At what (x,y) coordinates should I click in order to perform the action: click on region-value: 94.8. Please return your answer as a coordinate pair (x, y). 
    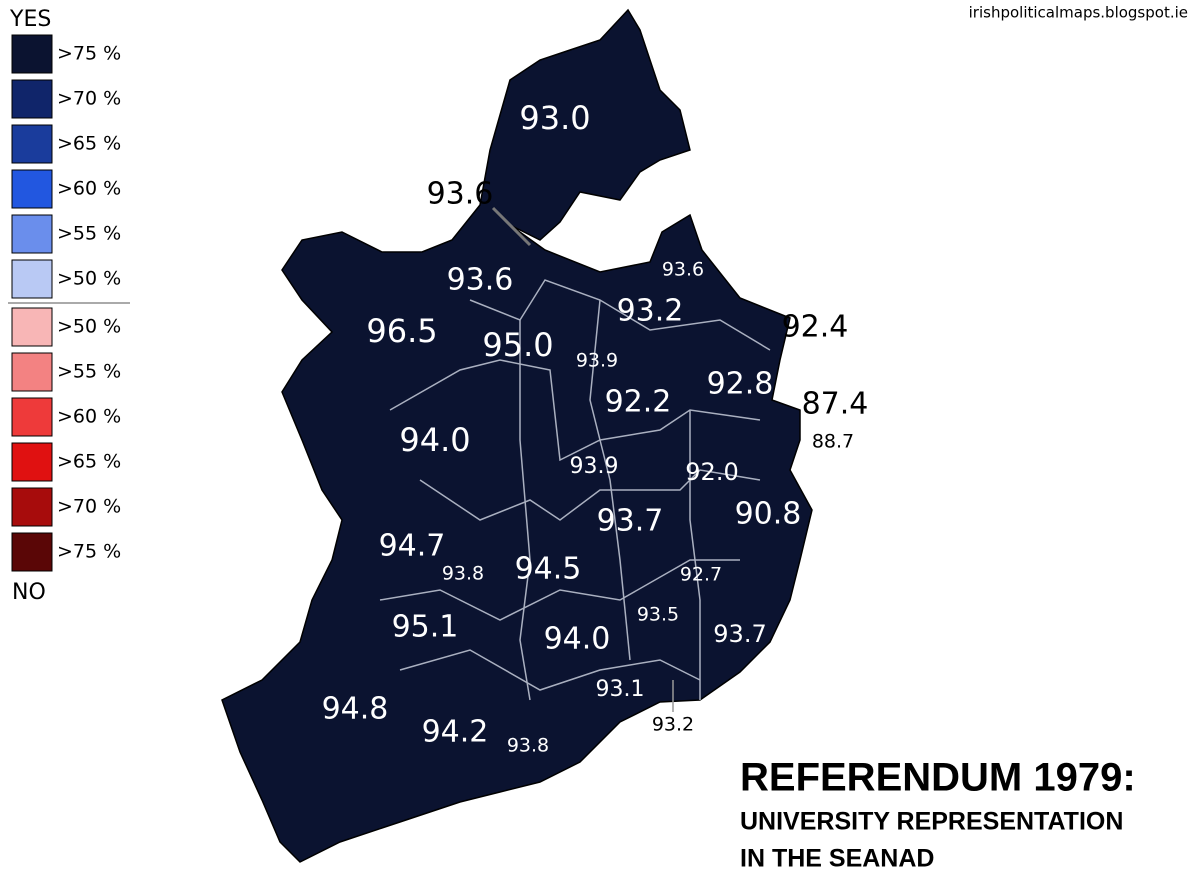
    Looking at the image, I should click on (355, 709).